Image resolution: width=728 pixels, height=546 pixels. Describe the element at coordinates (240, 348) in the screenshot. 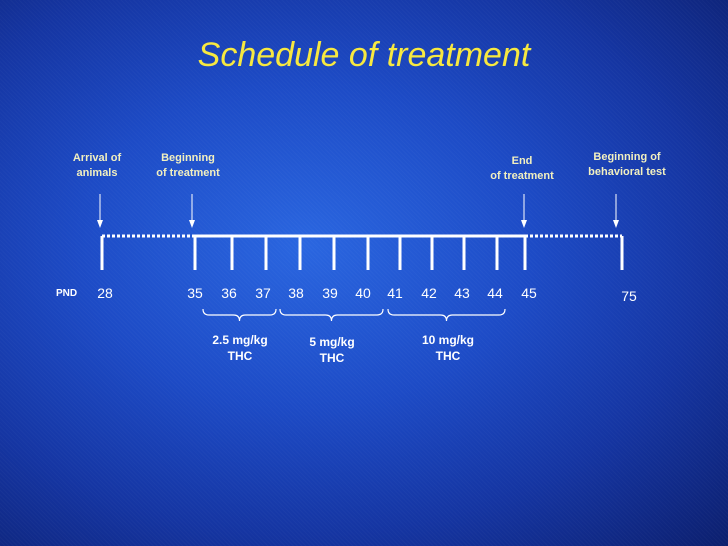

I see `dose-label-2-5: 2.5 mg/kg THC` at that location.